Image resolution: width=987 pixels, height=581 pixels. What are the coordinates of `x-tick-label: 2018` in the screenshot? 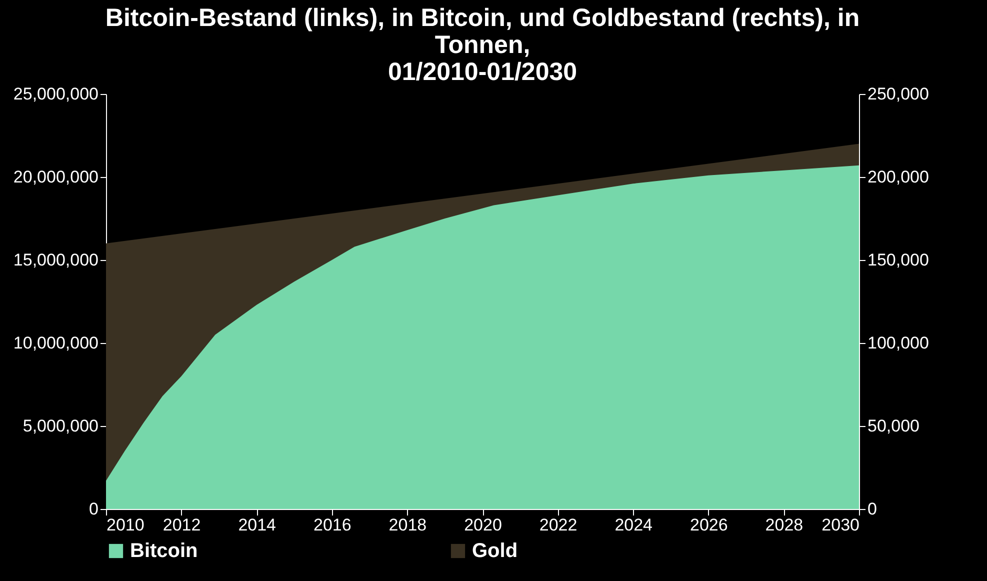 It's located at (407, 525).